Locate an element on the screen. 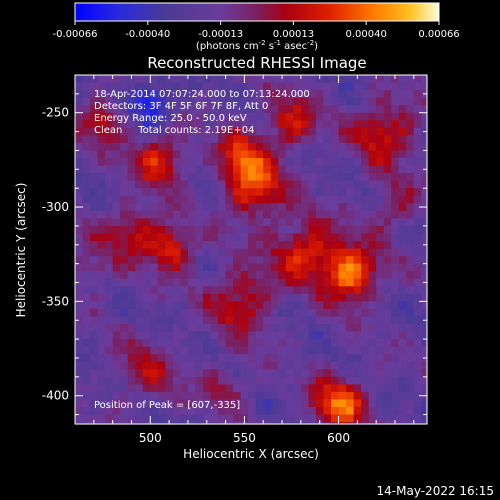 The image size is (500, 500). colorbar-tick-label: 0.00040 is located at coordinates (366, 34).